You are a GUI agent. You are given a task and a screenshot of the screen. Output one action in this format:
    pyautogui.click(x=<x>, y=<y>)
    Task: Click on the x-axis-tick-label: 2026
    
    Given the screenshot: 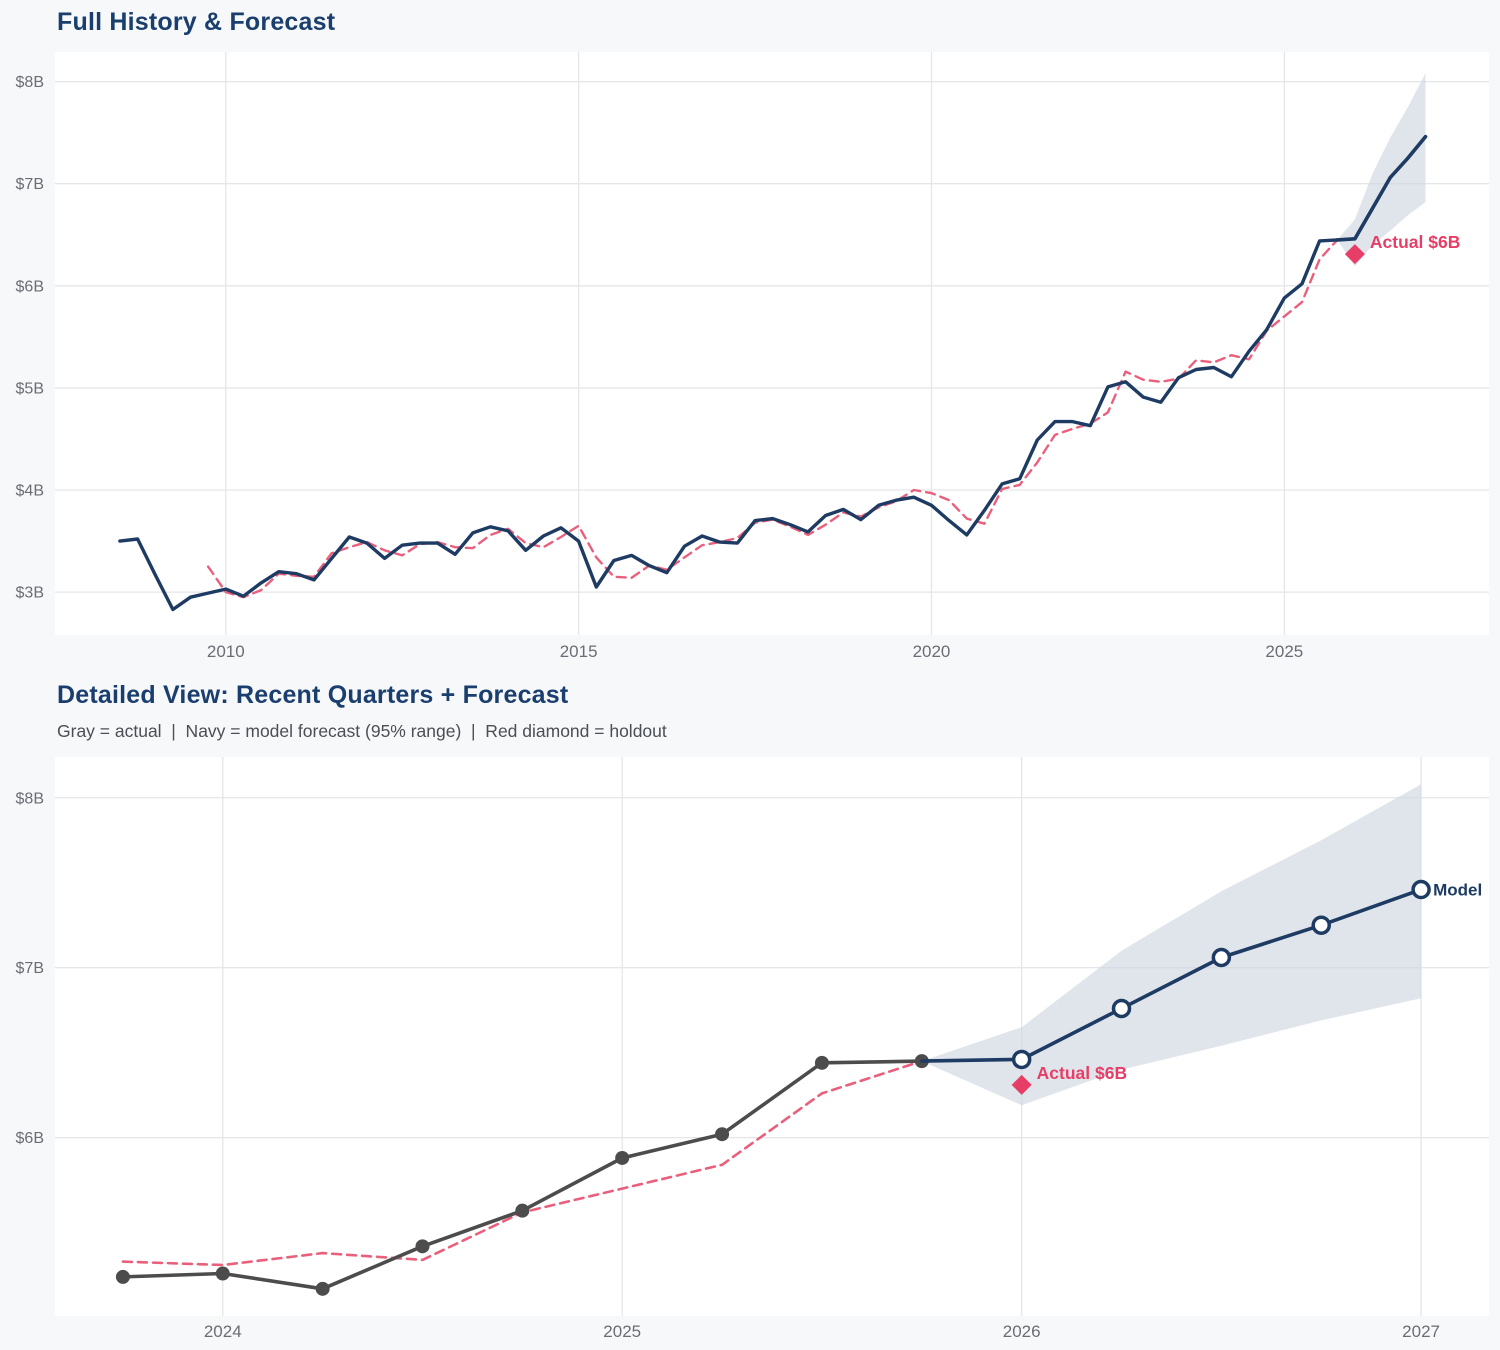 What is the action you would take?
    pyautogui.click(x=1022, y=1331)
    